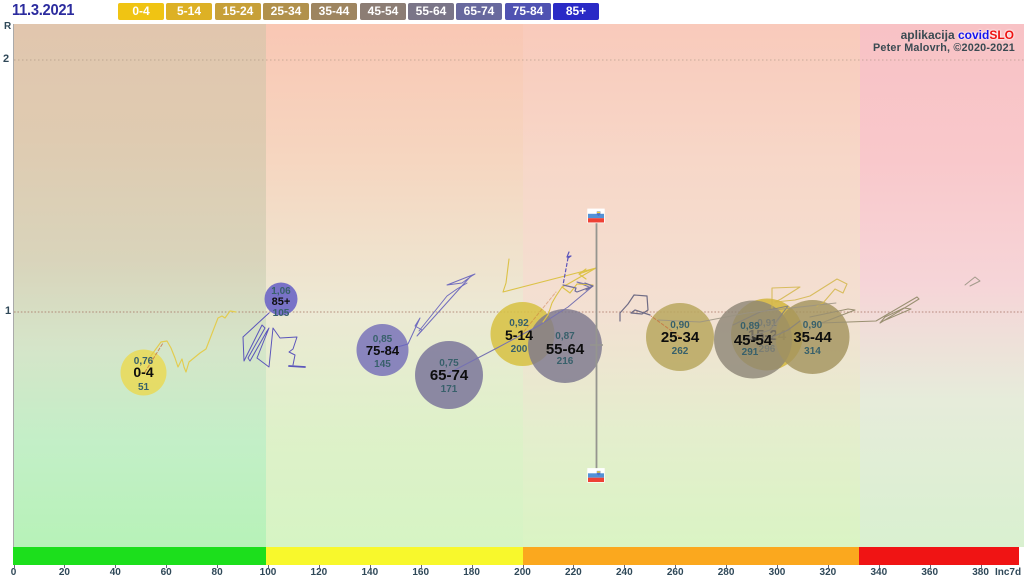  I want to click on svg-text: 171, so click(449, 389).